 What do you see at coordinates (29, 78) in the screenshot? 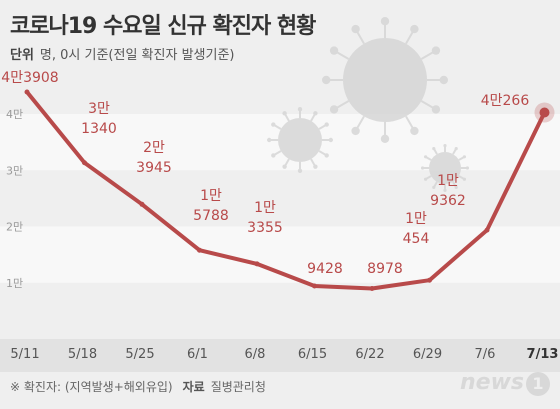
I see `data-label: 4만3908` at bounding box center [29, 78].